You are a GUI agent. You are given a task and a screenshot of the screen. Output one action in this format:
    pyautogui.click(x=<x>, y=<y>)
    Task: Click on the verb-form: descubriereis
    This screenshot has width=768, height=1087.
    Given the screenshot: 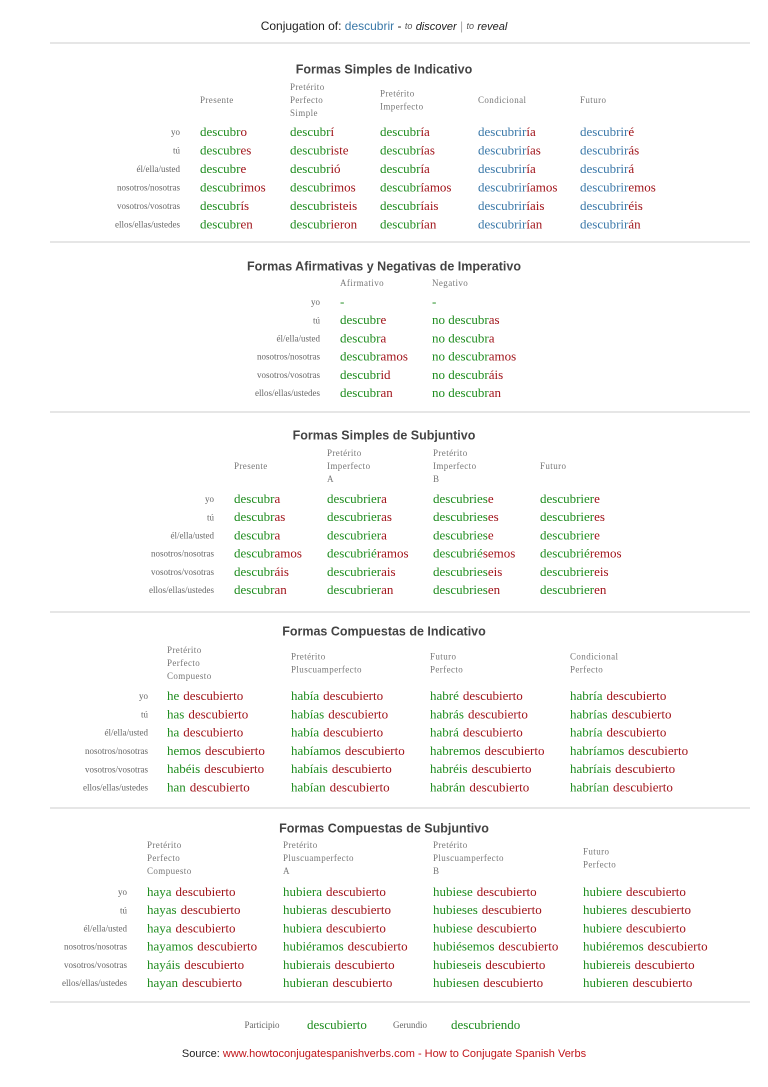 What is the action you would take?
    pyautogui.click(x=574, y=571)
    